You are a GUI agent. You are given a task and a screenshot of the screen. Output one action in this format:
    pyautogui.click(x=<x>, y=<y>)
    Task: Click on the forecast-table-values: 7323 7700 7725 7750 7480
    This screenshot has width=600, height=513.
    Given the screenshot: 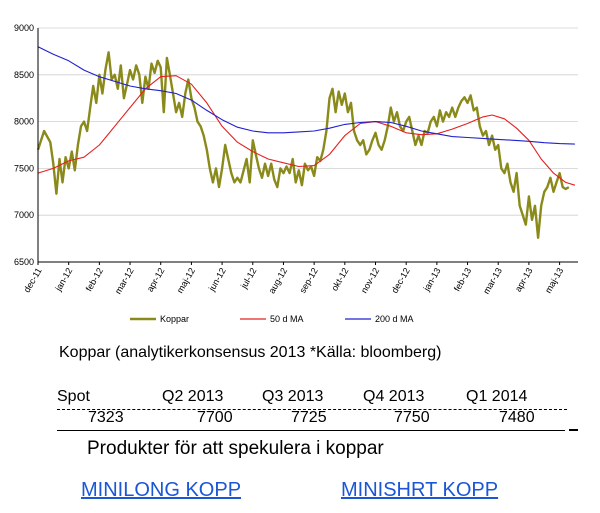 What is the action you would take?
    pyautogui.click(x=300, y=420)
    